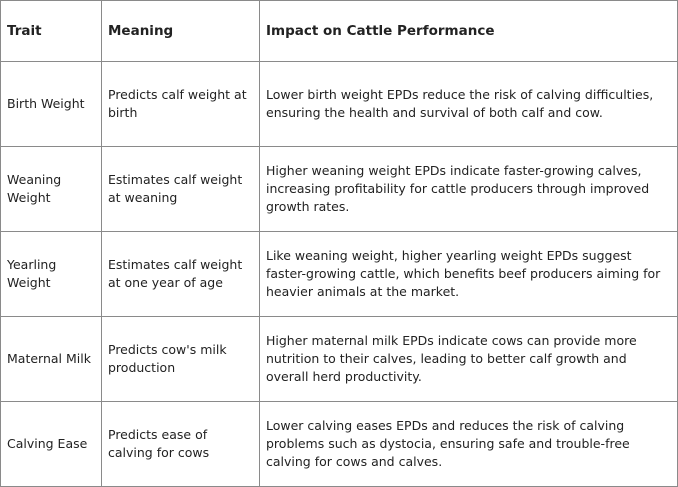  I want to click on trait-cell: Weaning Weight, so click(51, 189).